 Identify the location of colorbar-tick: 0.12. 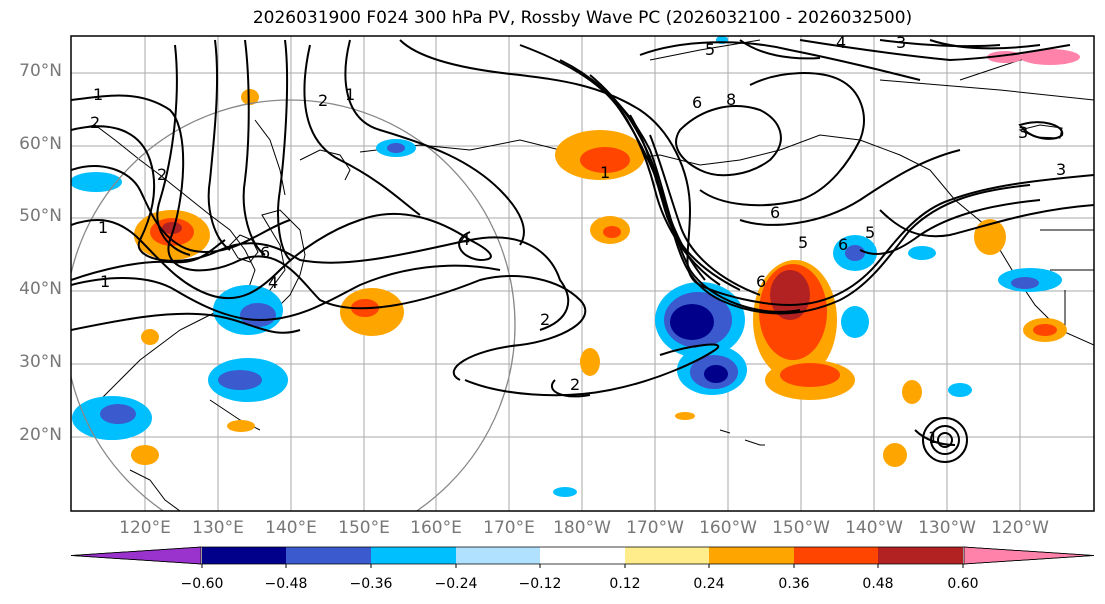
(625, 584).